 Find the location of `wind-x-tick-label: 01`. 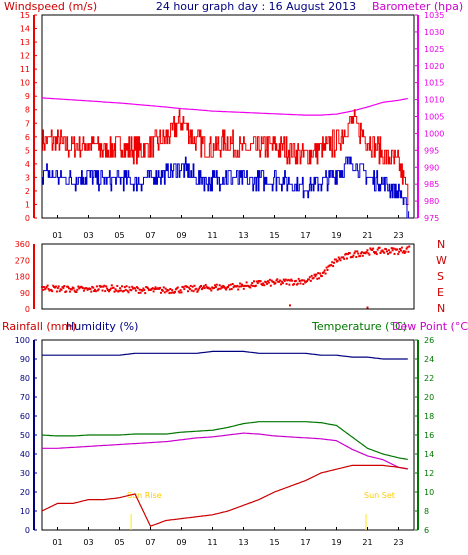

wind-x-tick-label: 01 is located at coordinates (57, 235).